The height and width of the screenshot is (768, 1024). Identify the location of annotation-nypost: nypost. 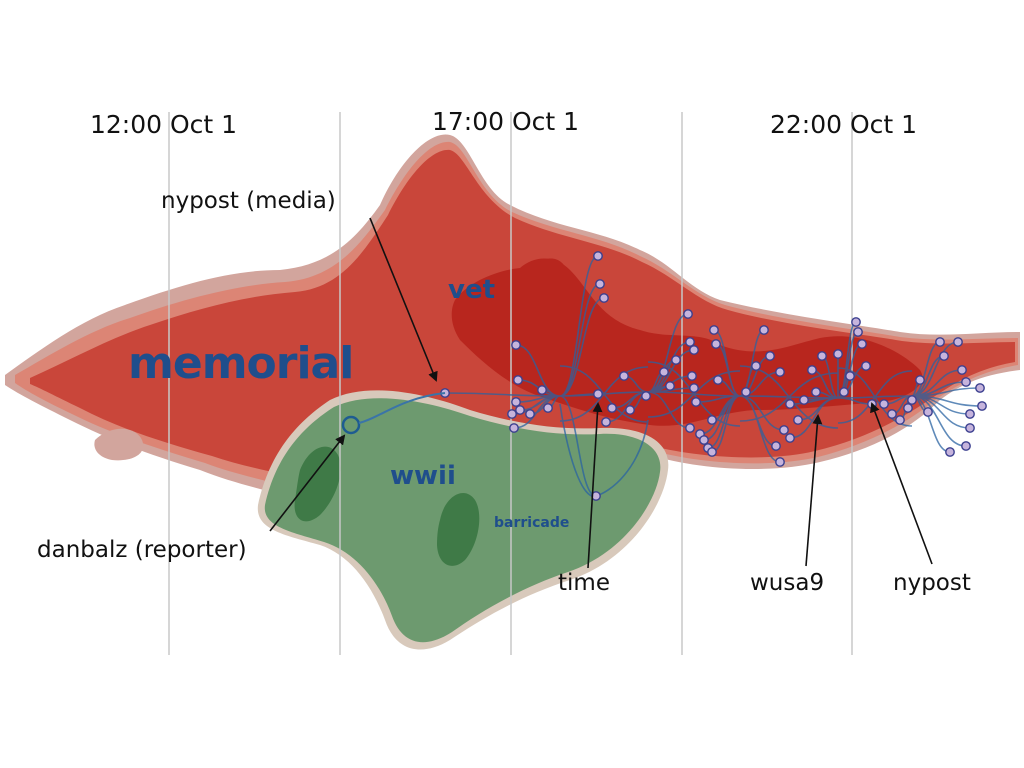
(932, 583).